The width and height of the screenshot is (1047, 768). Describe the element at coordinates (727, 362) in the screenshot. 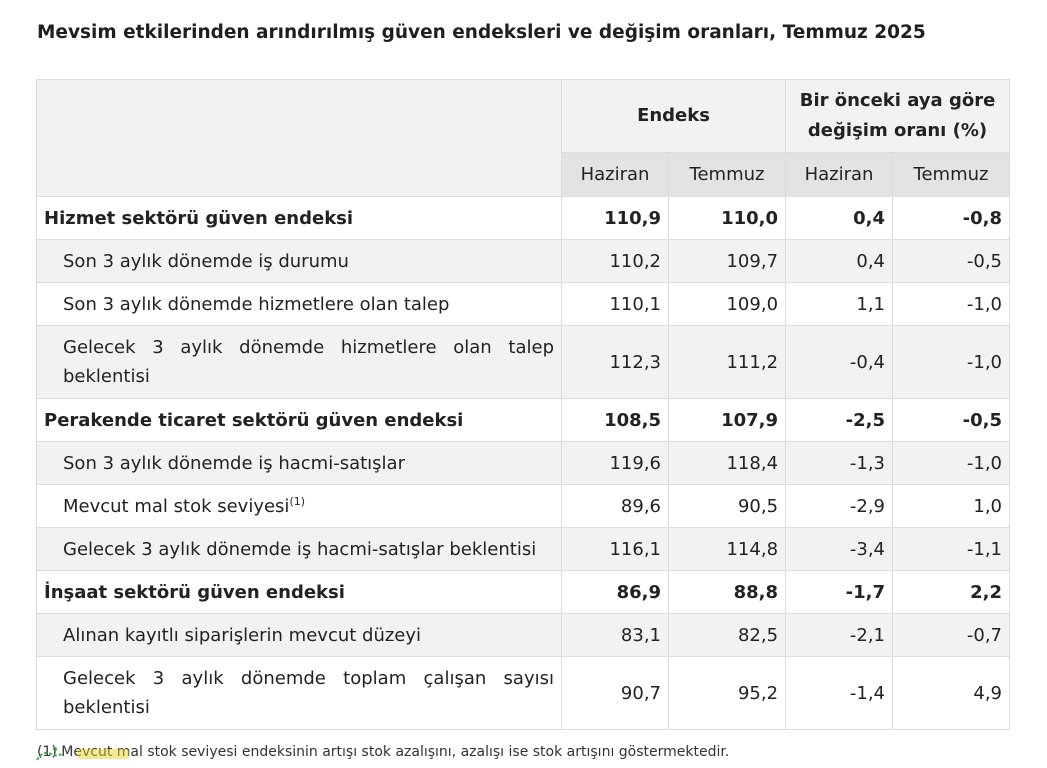

I see `cell-index-july: 111,2` at that location.